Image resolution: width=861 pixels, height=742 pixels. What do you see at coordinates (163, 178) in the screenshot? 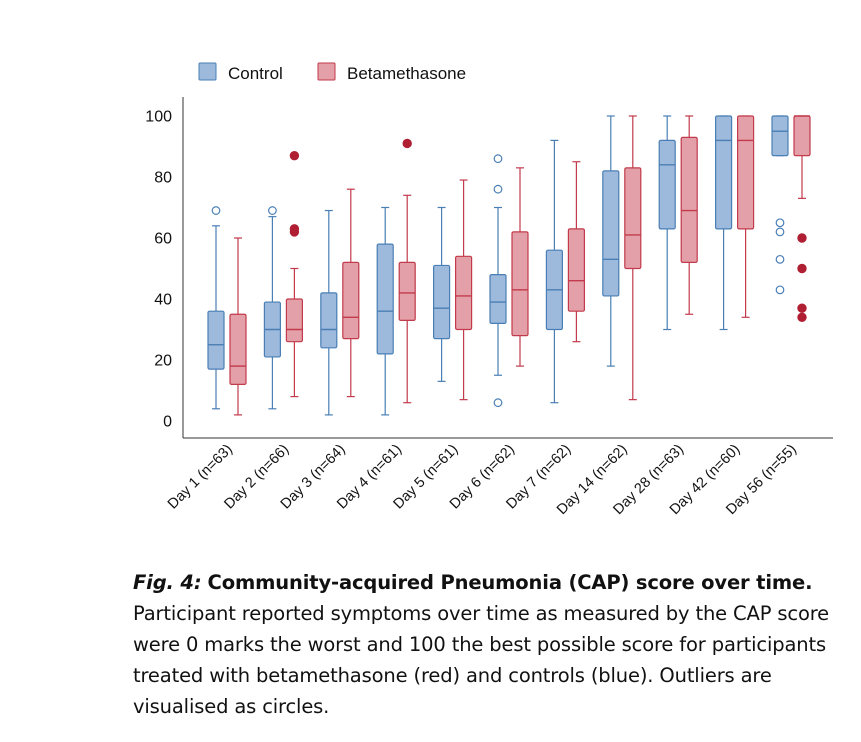
I see `y-tick-label: 80` at bounding box center [163, 178].